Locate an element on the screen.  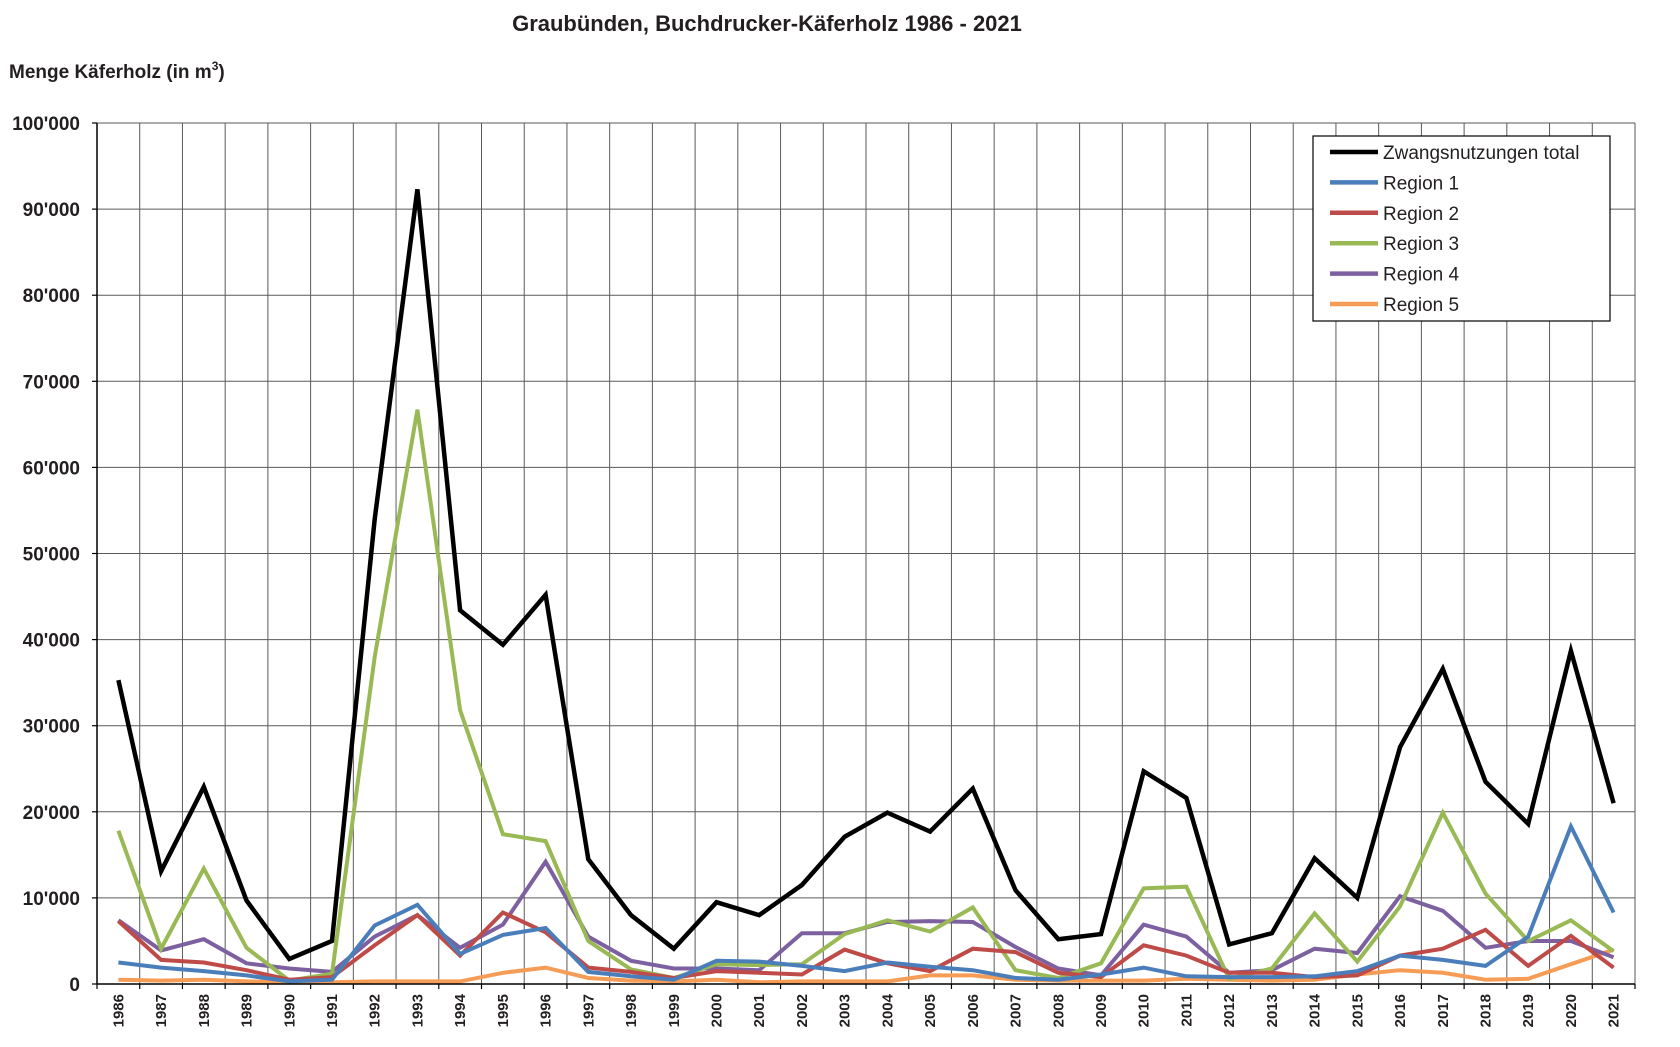
x-tick-label: 1996 is located at coordinates (546, 1010).